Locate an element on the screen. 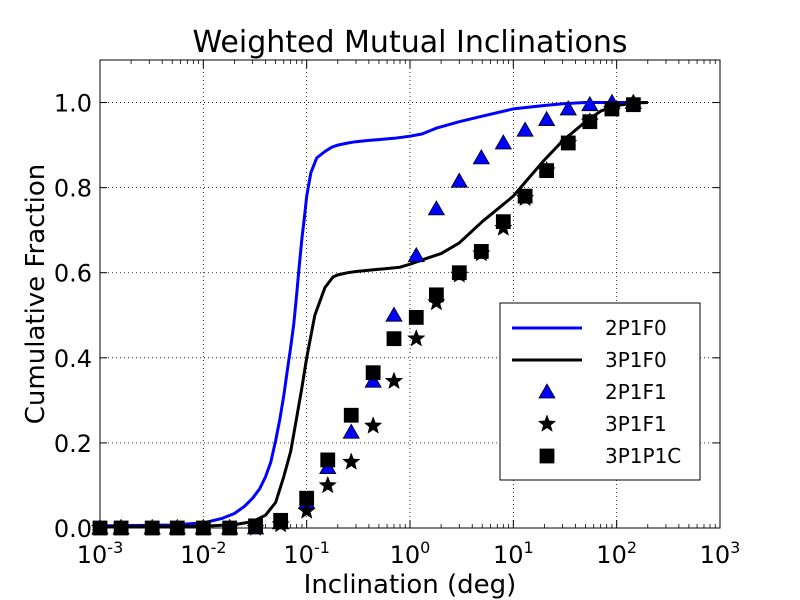 This screenshot has height=600, width=800. legend-box is located at coordinates (600, 391).